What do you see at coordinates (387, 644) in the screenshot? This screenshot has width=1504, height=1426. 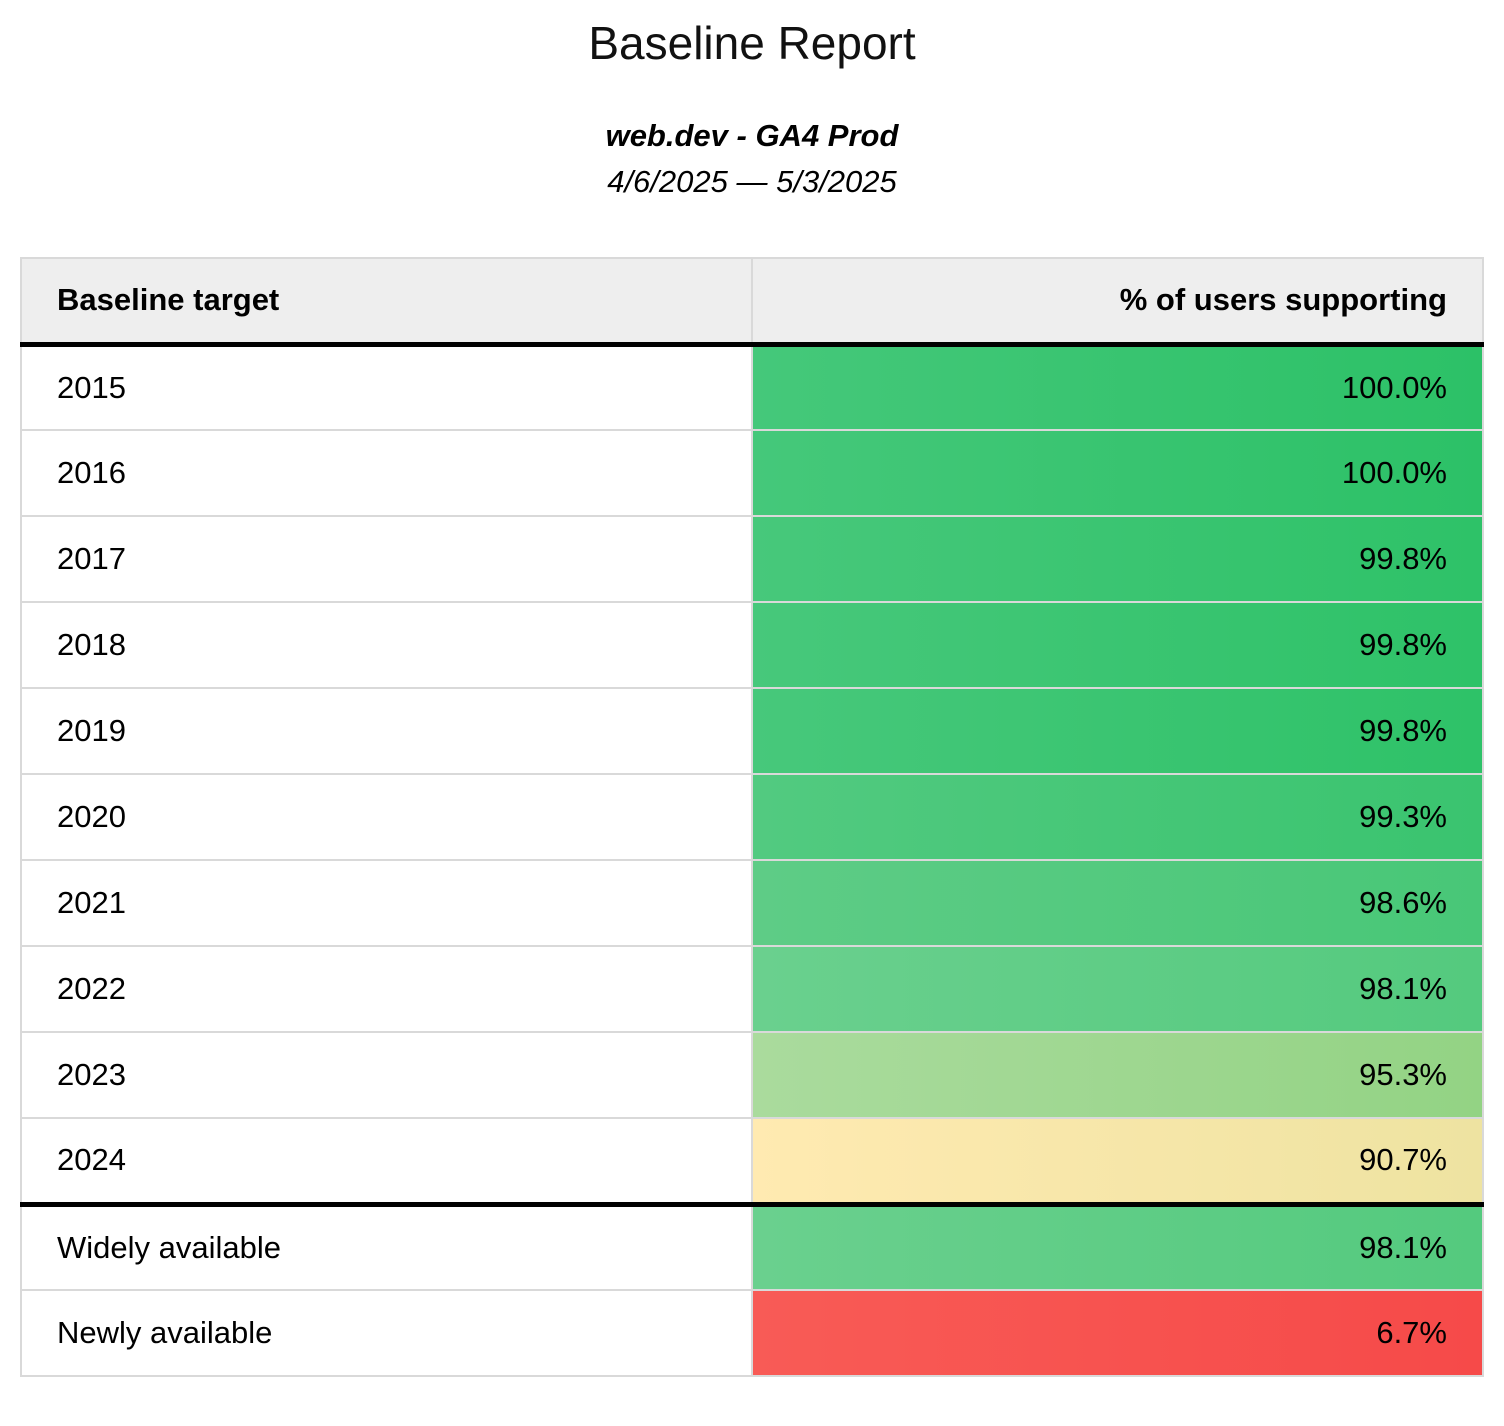 I see `baseline-target-label: 2018` at bounding box center [387, 644].